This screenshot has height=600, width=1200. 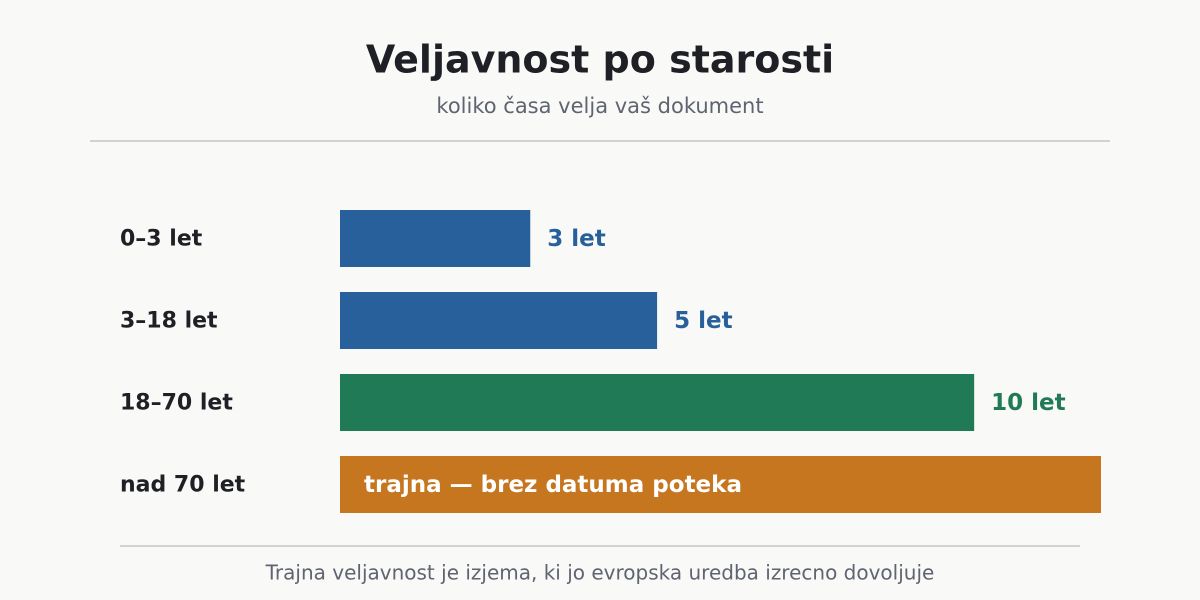 I want to click on category-label: 3–18 let, so click(x=169, y=321).